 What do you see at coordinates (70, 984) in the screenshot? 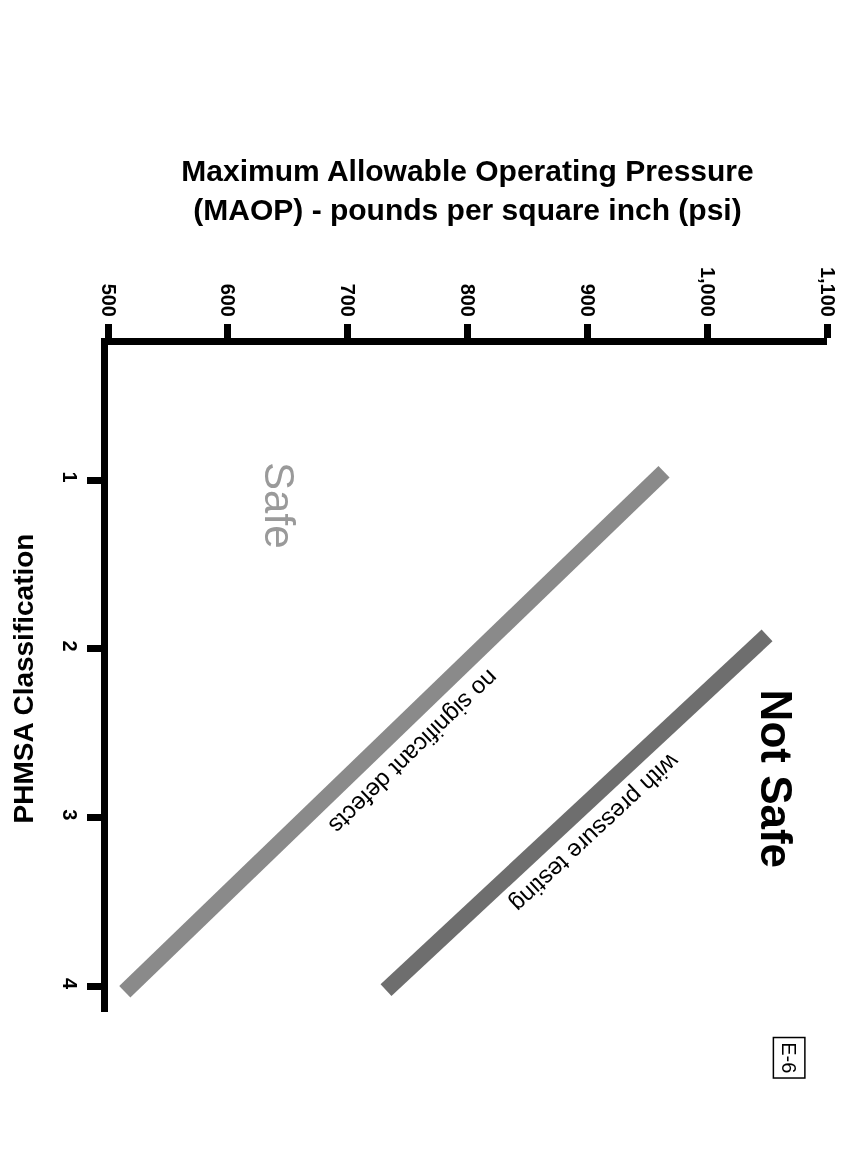
I see `y-tick-label: 4` at bounding box center [70, 984].